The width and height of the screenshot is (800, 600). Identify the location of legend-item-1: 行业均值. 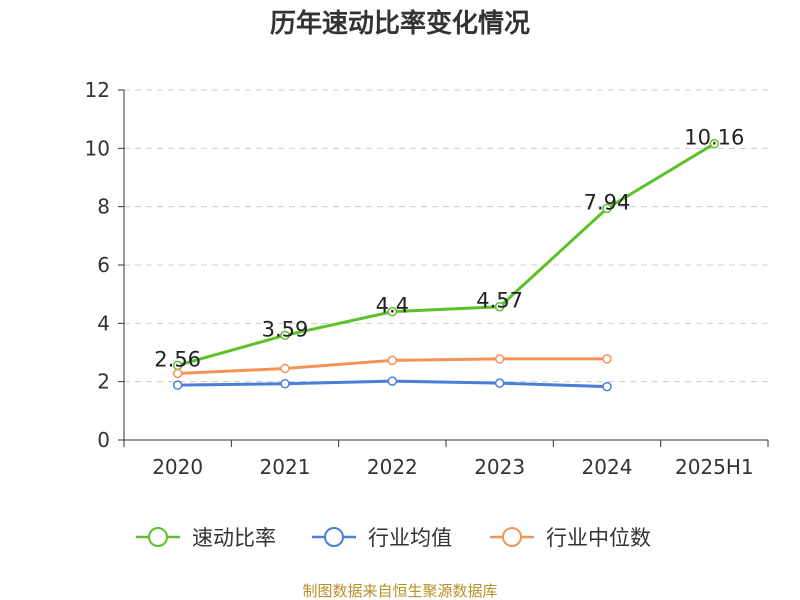
(382, 538).